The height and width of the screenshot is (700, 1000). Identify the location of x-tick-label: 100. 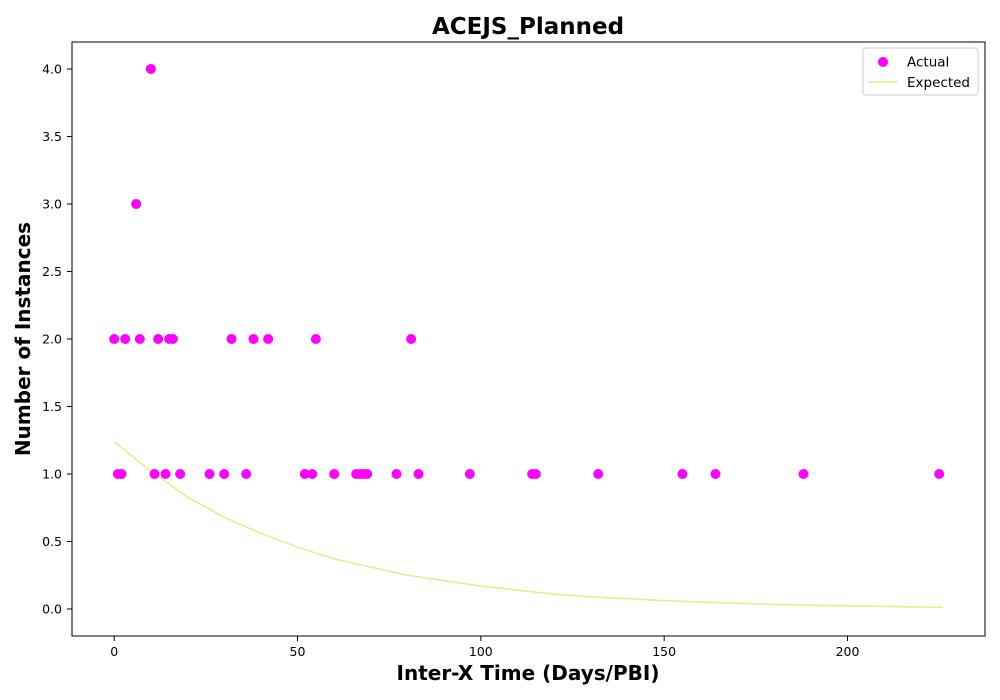
(481, 651).